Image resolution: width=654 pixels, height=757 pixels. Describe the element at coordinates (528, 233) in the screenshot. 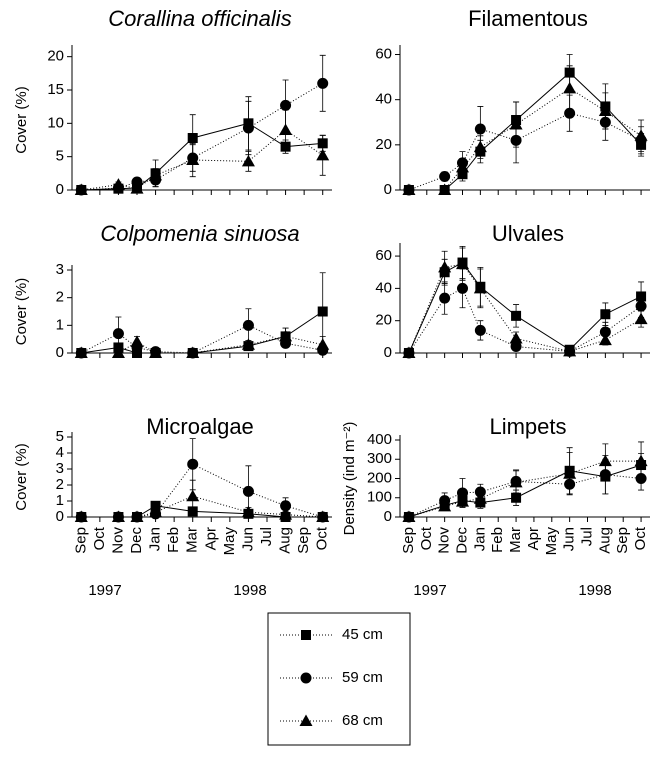

I see `panel-title: Ulvales` at that location.